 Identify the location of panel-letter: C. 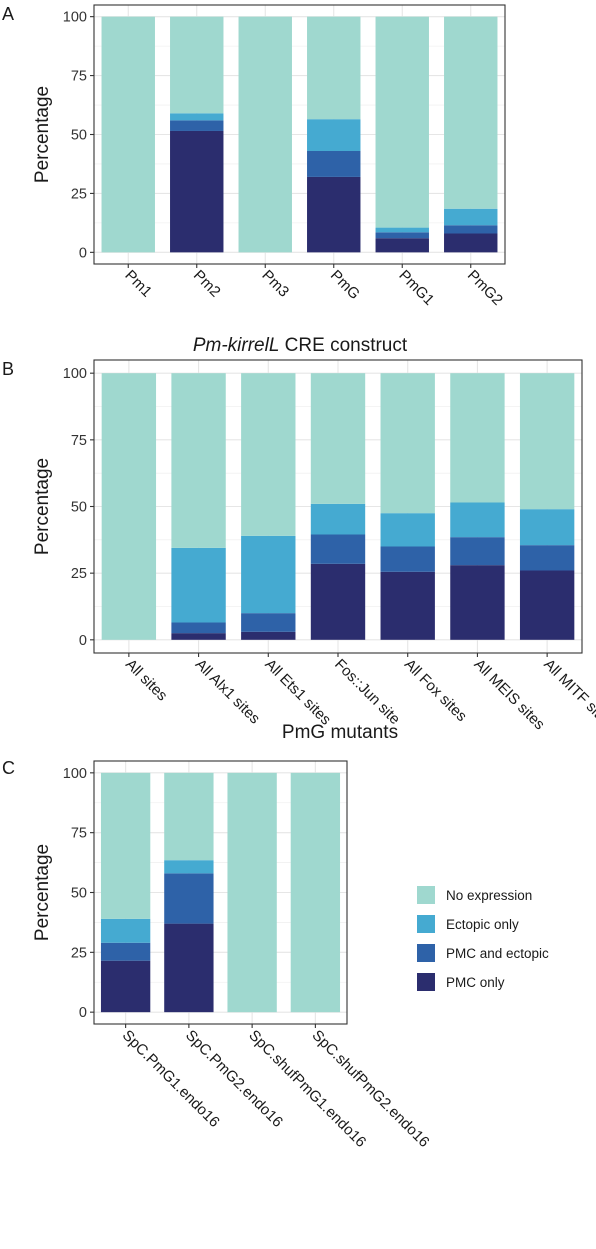
(8, 768).